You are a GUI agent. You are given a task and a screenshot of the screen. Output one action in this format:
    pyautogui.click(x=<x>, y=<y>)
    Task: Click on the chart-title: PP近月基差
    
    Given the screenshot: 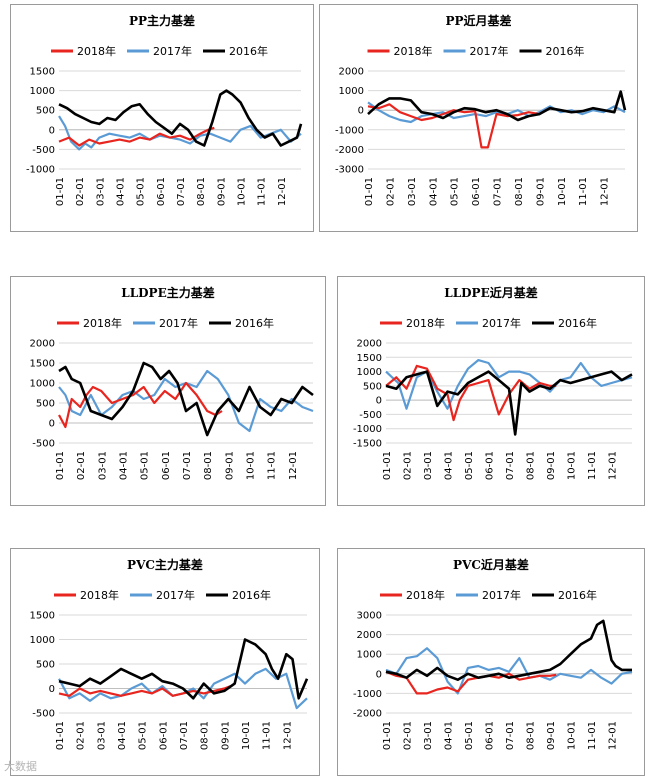 What is the action you would take?
    pyautogui.click(x=478, y=20)
    